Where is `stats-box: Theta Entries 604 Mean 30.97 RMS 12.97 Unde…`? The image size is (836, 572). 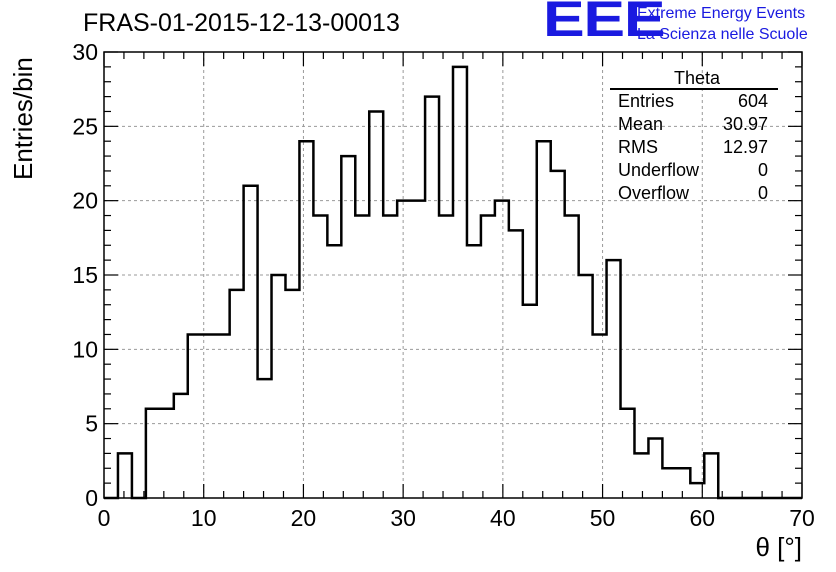 stats-box: Theta Entries 604 Mean 30.97 RMS 12.97 Unde… is located at coordinates (694, 136).